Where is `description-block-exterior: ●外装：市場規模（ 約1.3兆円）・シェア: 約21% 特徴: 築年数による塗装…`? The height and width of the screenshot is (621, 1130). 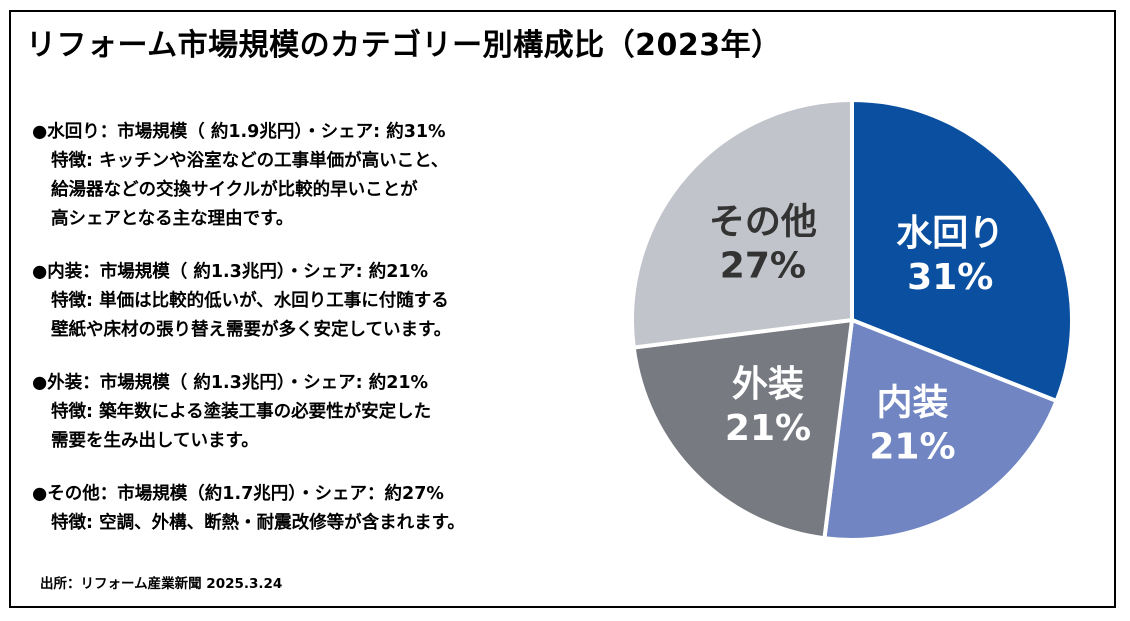
description-block-exterior: ●外装：市場規模（ 約1.3兆円）・シェア: 約21% 特徴: 築年数による塗装… is located at coordinates (231, 412).